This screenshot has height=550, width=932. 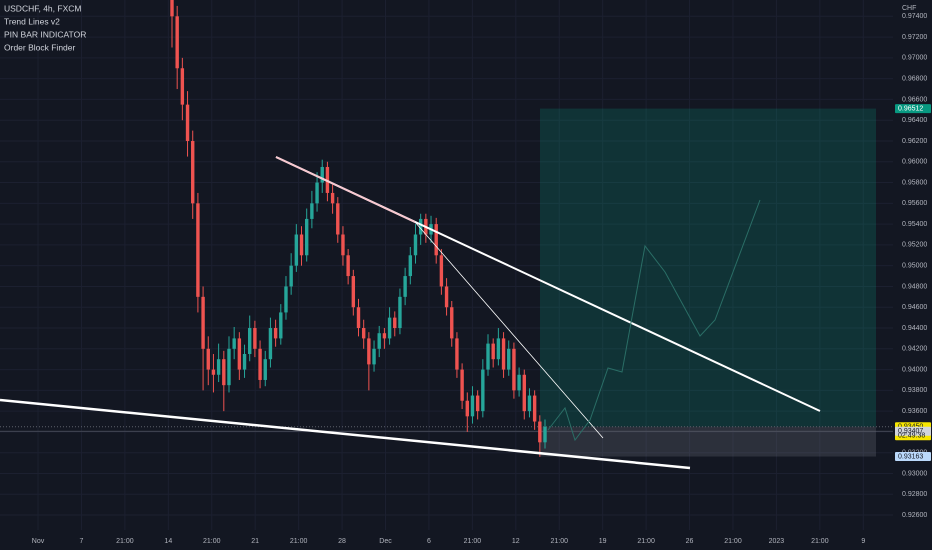 I want to click on x-tick-label: 14, so click(x=168, y=541).